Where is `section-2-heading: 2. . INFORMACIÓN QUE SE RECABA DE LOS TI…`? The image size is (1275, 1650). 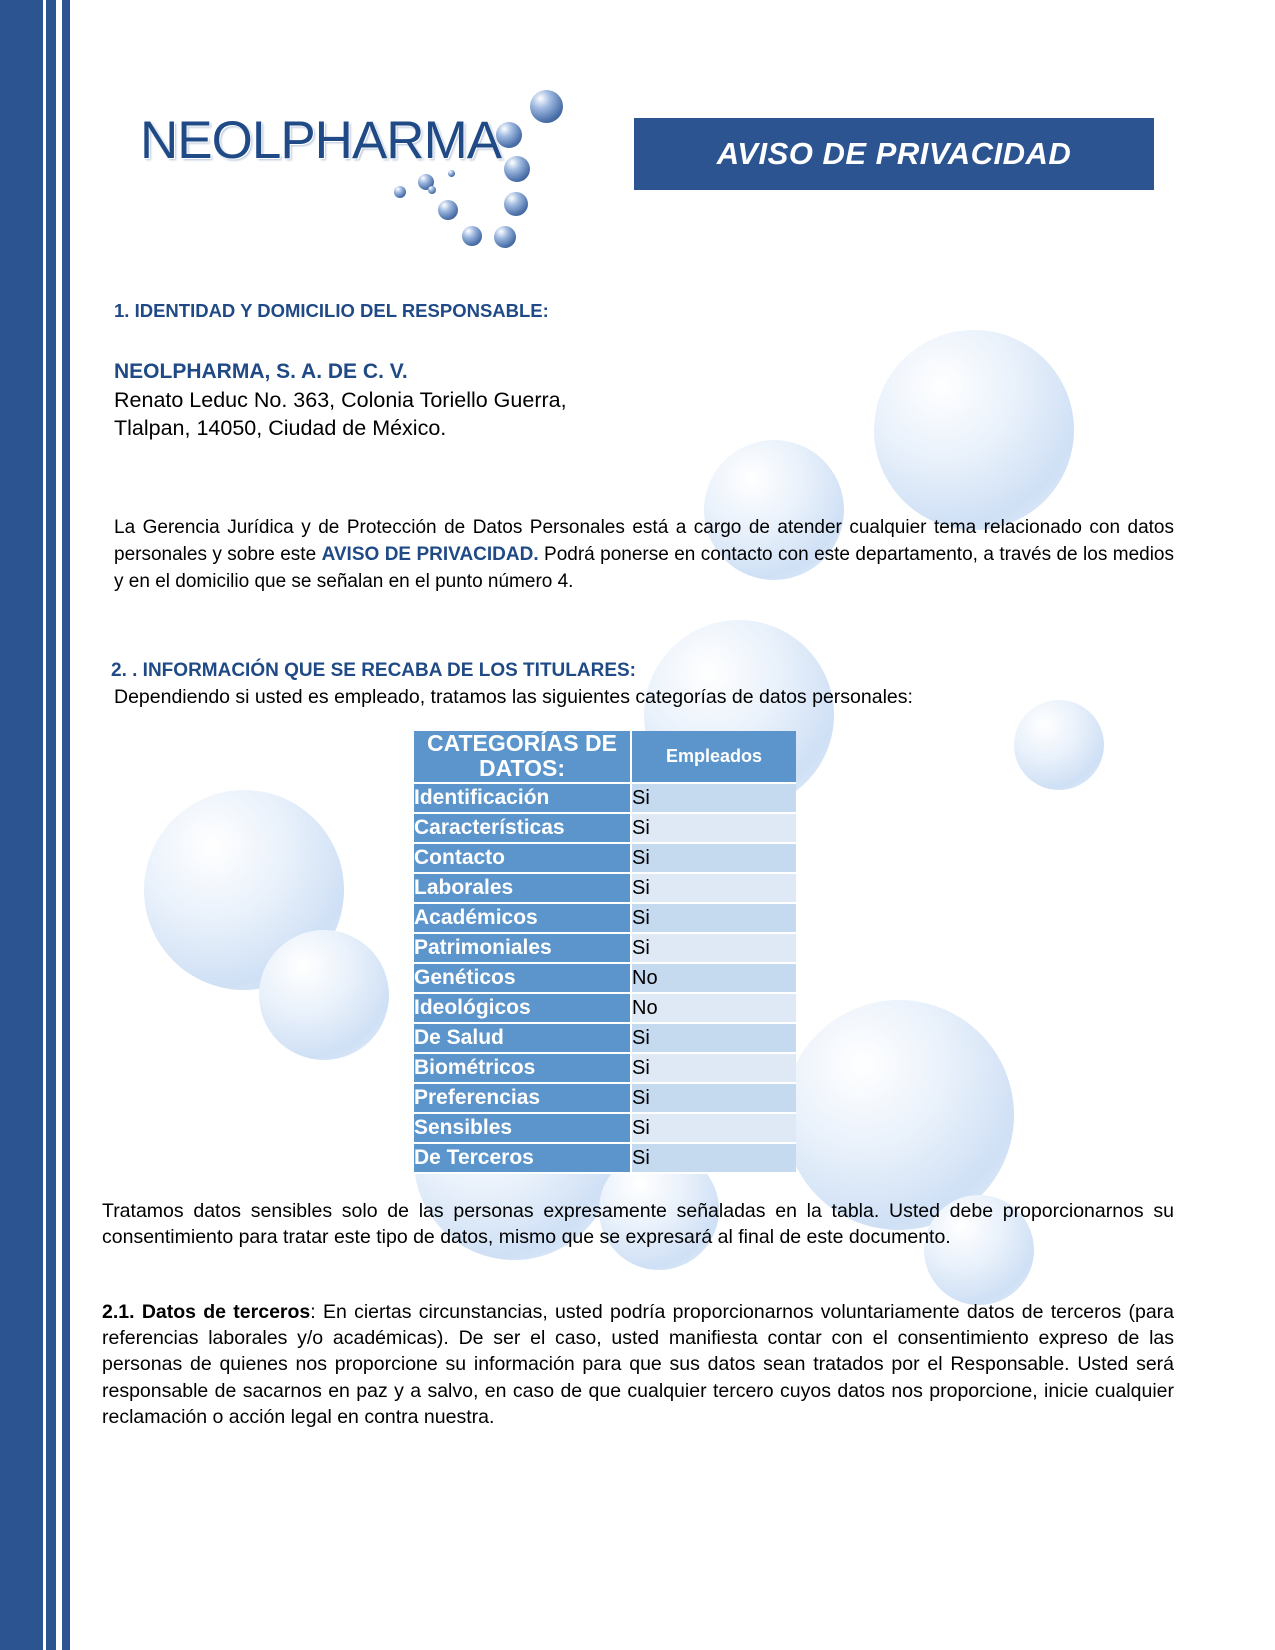
section-2-heading: 2. . INFORMACIÓN QUE SE RECABA DE LOS TI… is located at coordinates (373, 670).